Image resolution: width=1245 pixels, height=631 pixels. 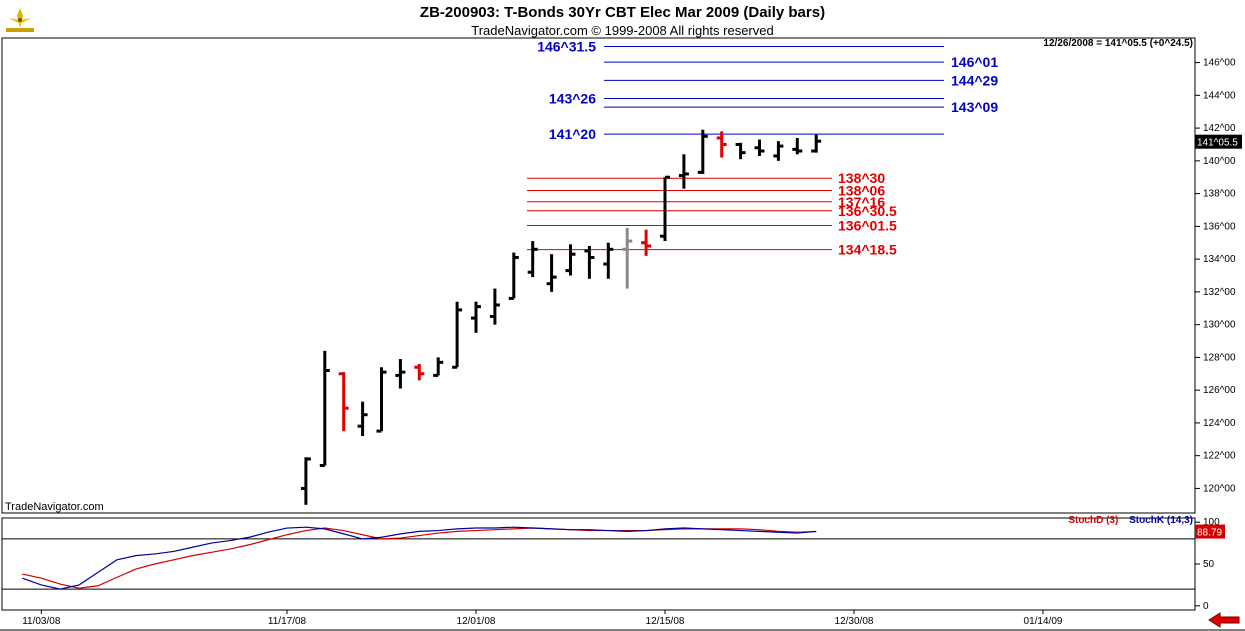 I want to click on blue-level-label: 144^29, so click(x=974, y=80).